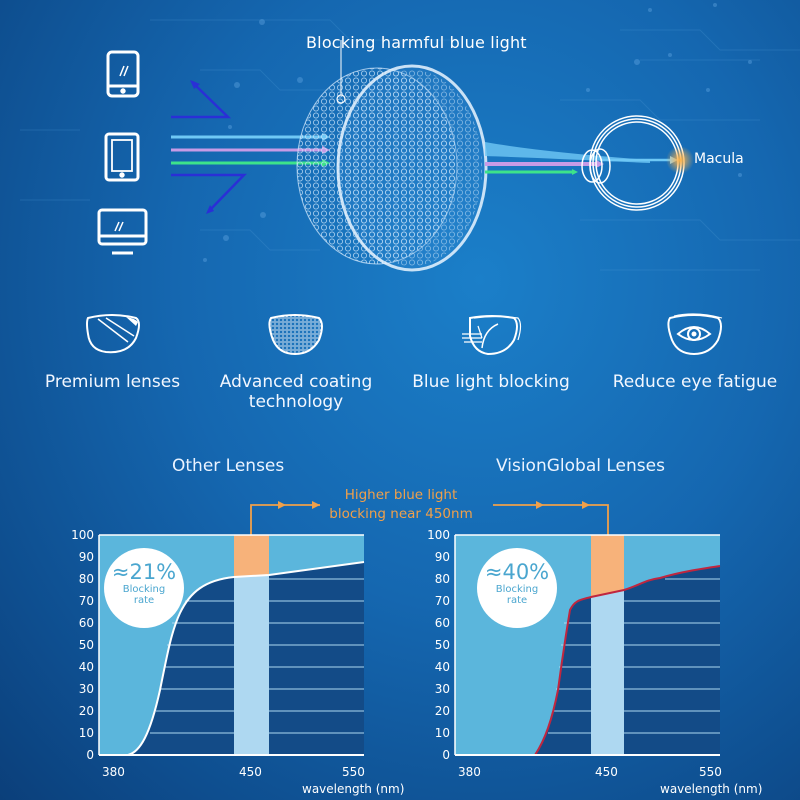 The width and height of the screenshot is (800, 800). Describe the element at coordinates (719, 159) in the screenshot. I see `macula-label: Macula` at that location.